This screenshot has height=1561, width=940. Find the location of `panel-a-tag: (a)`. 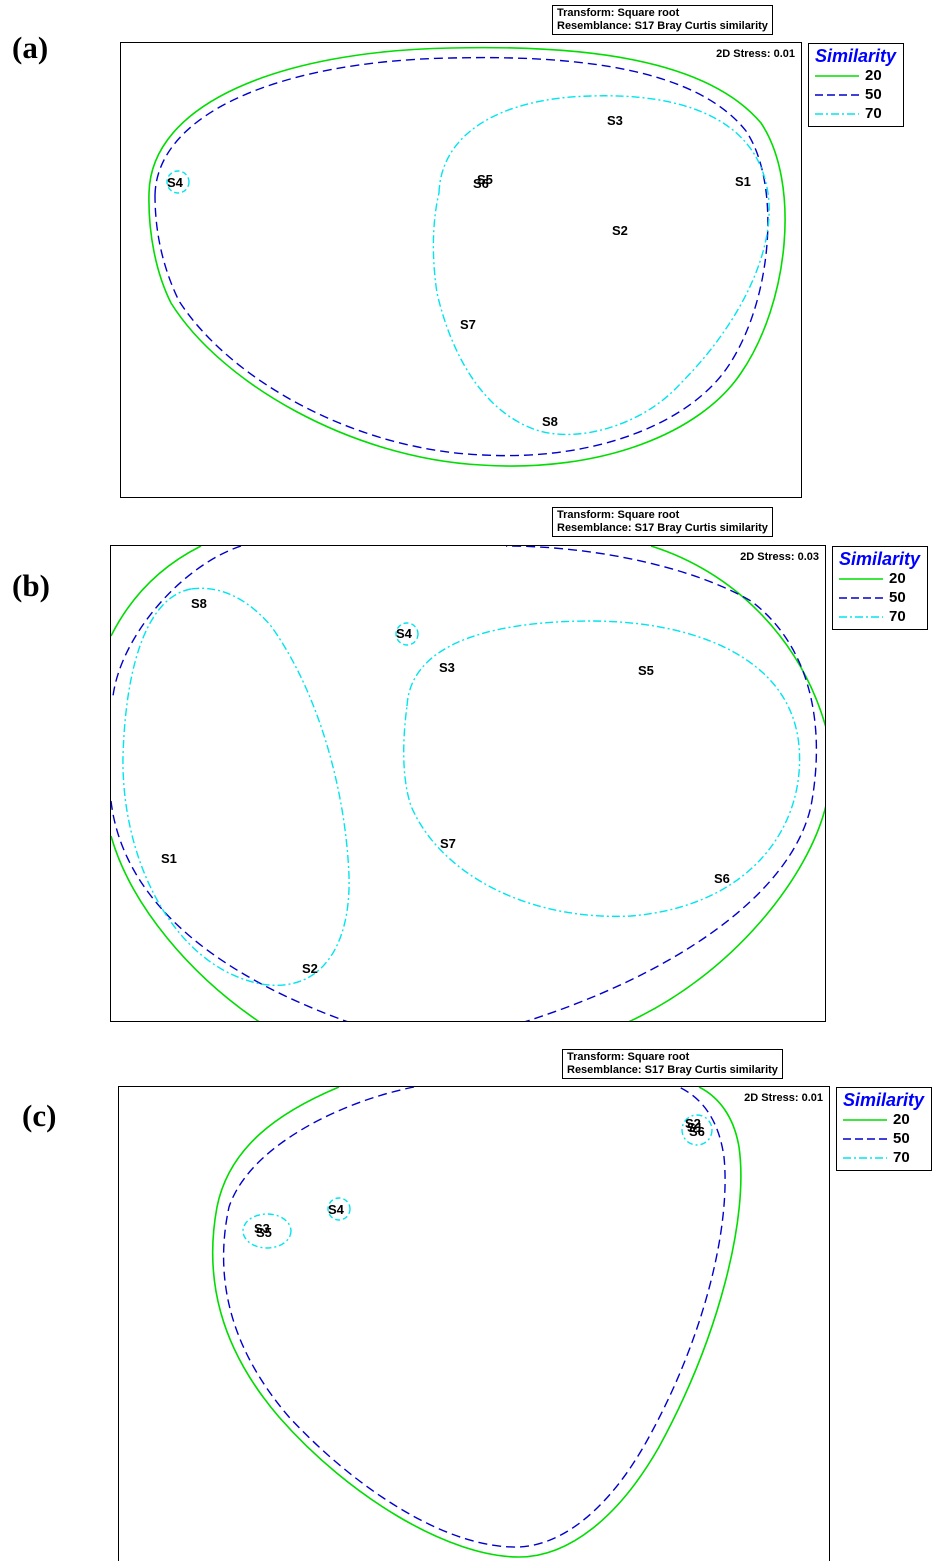

panel-a-tag: (a) is located at coordinates (30, 47).